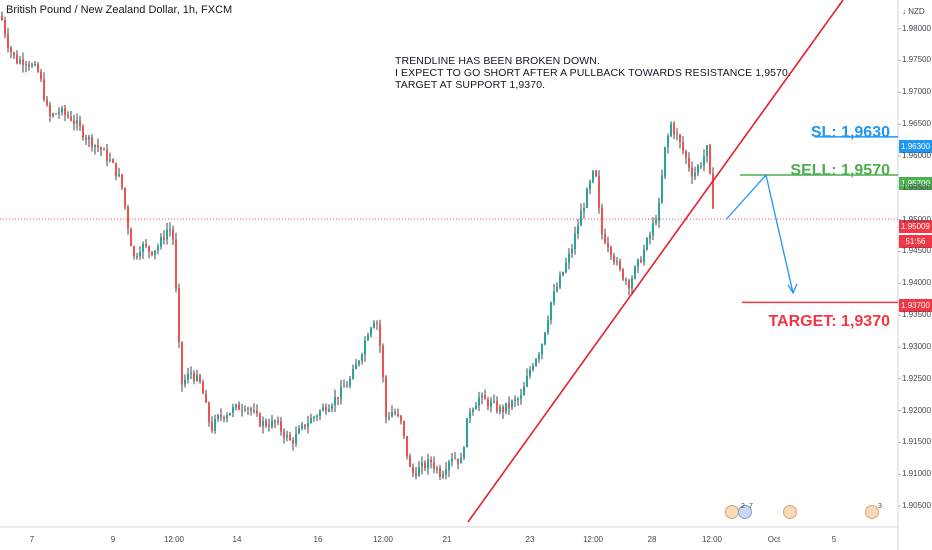  What do you see at coordinates (774, 539) in the screenshot?
I see `x-tick-label: Oct` at bounding box center [774, 539].